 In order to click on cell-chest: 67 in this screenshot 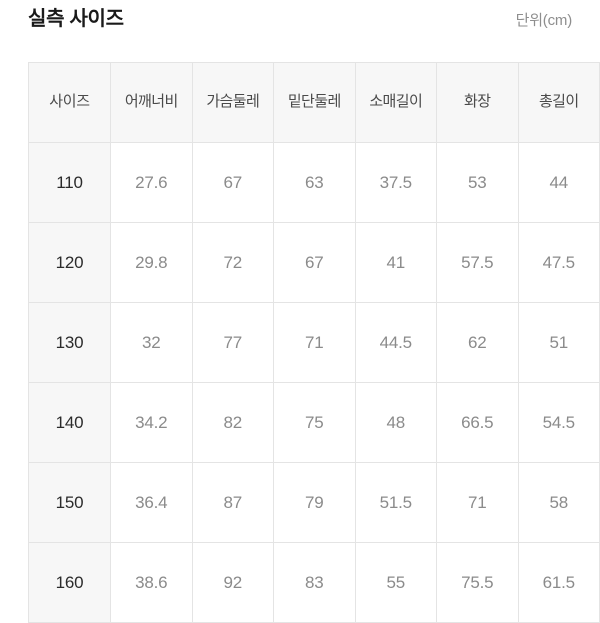, I will do `click(233, 182)`.